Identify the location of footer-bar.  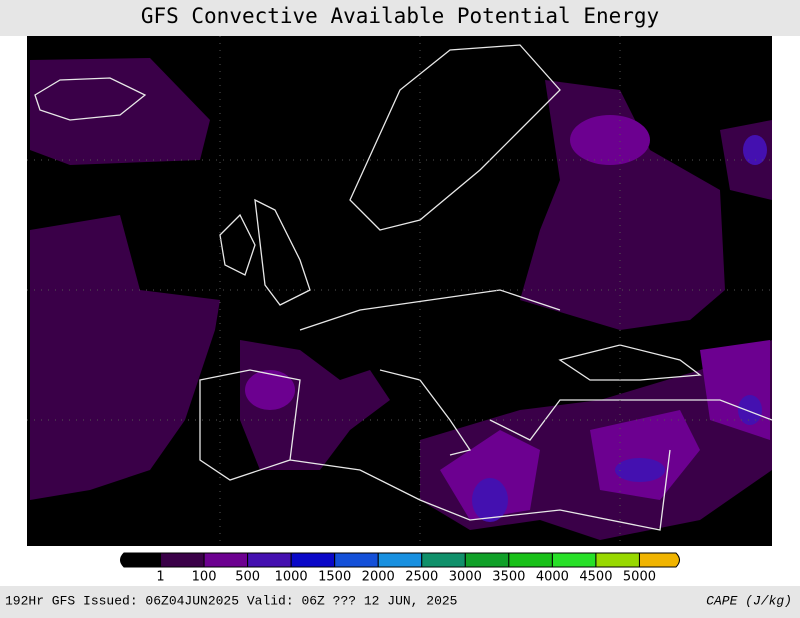
(400, 602).